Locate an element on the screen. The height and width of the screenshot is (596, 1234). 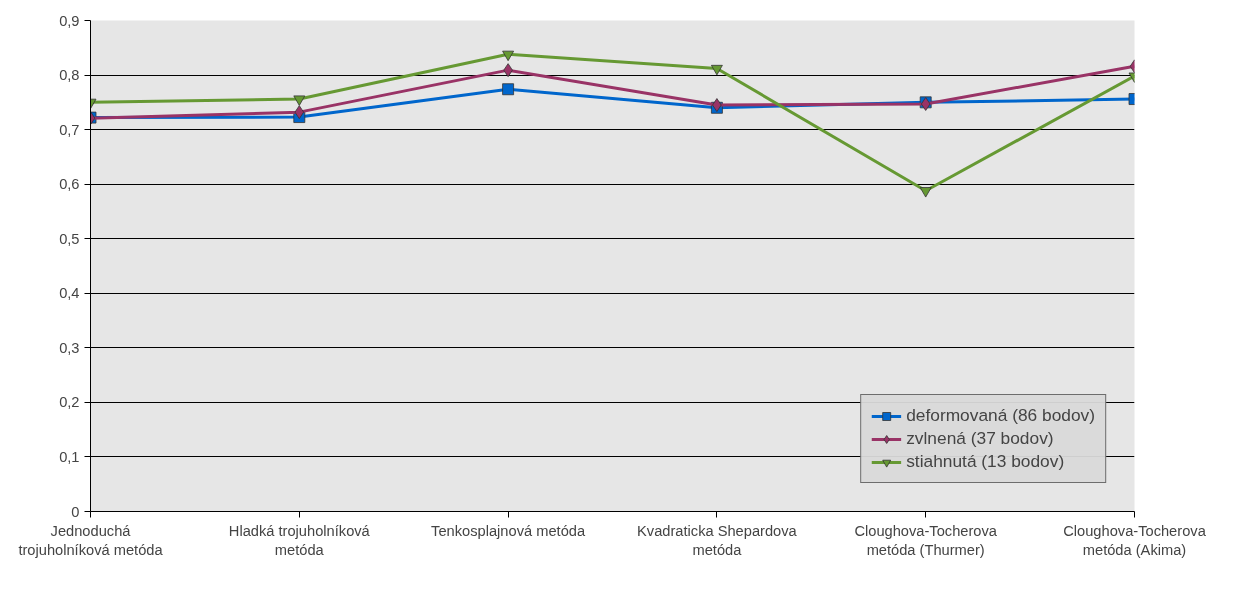
y-tick-label: 0 is located at coordinates (75, 511).